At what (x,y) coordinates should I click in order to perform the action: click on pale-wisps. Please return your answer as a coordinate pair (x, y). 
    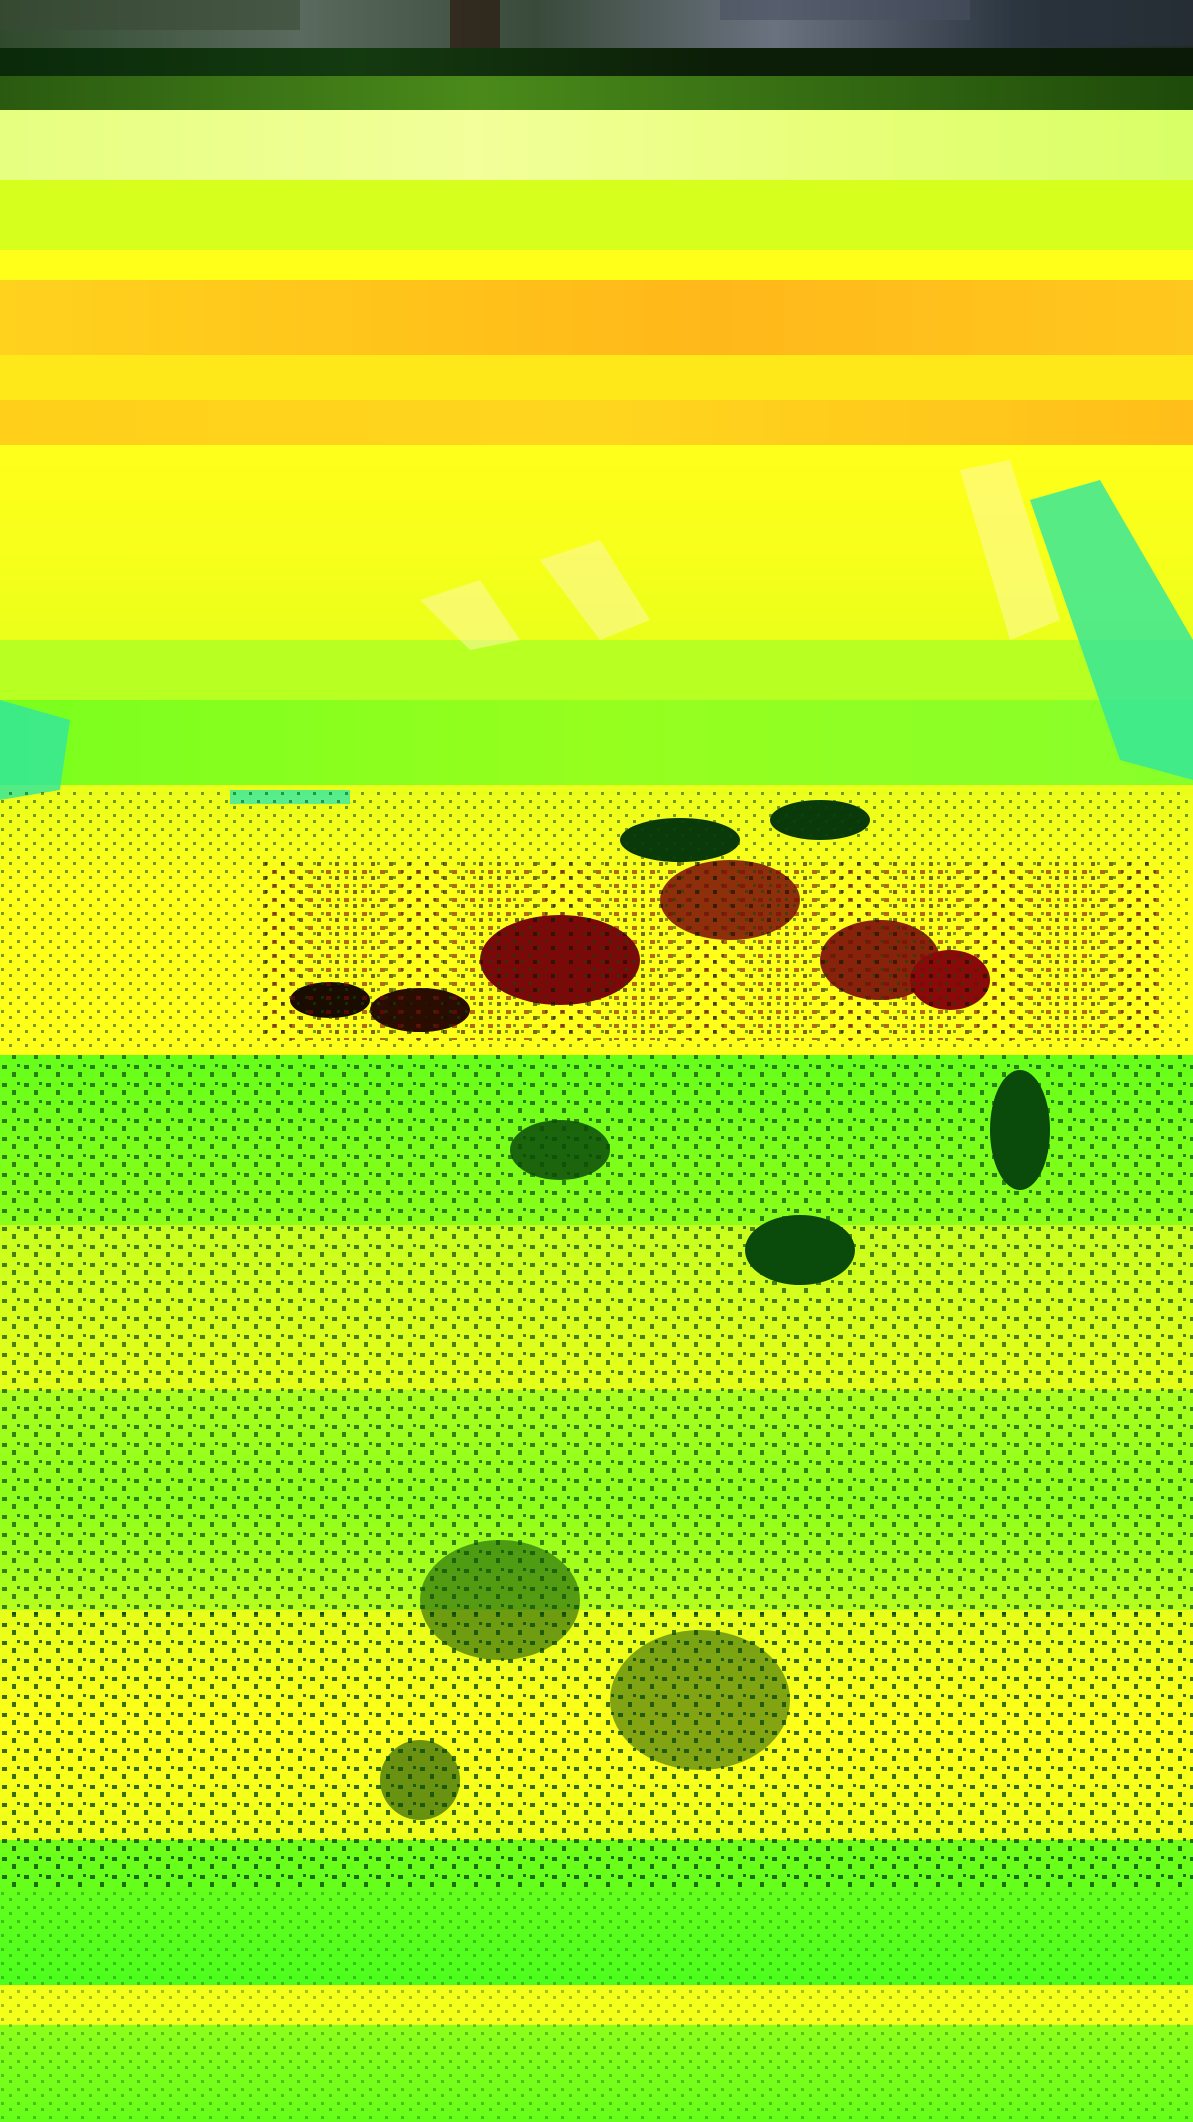
    Looking at the image, I should click on (740, 555).